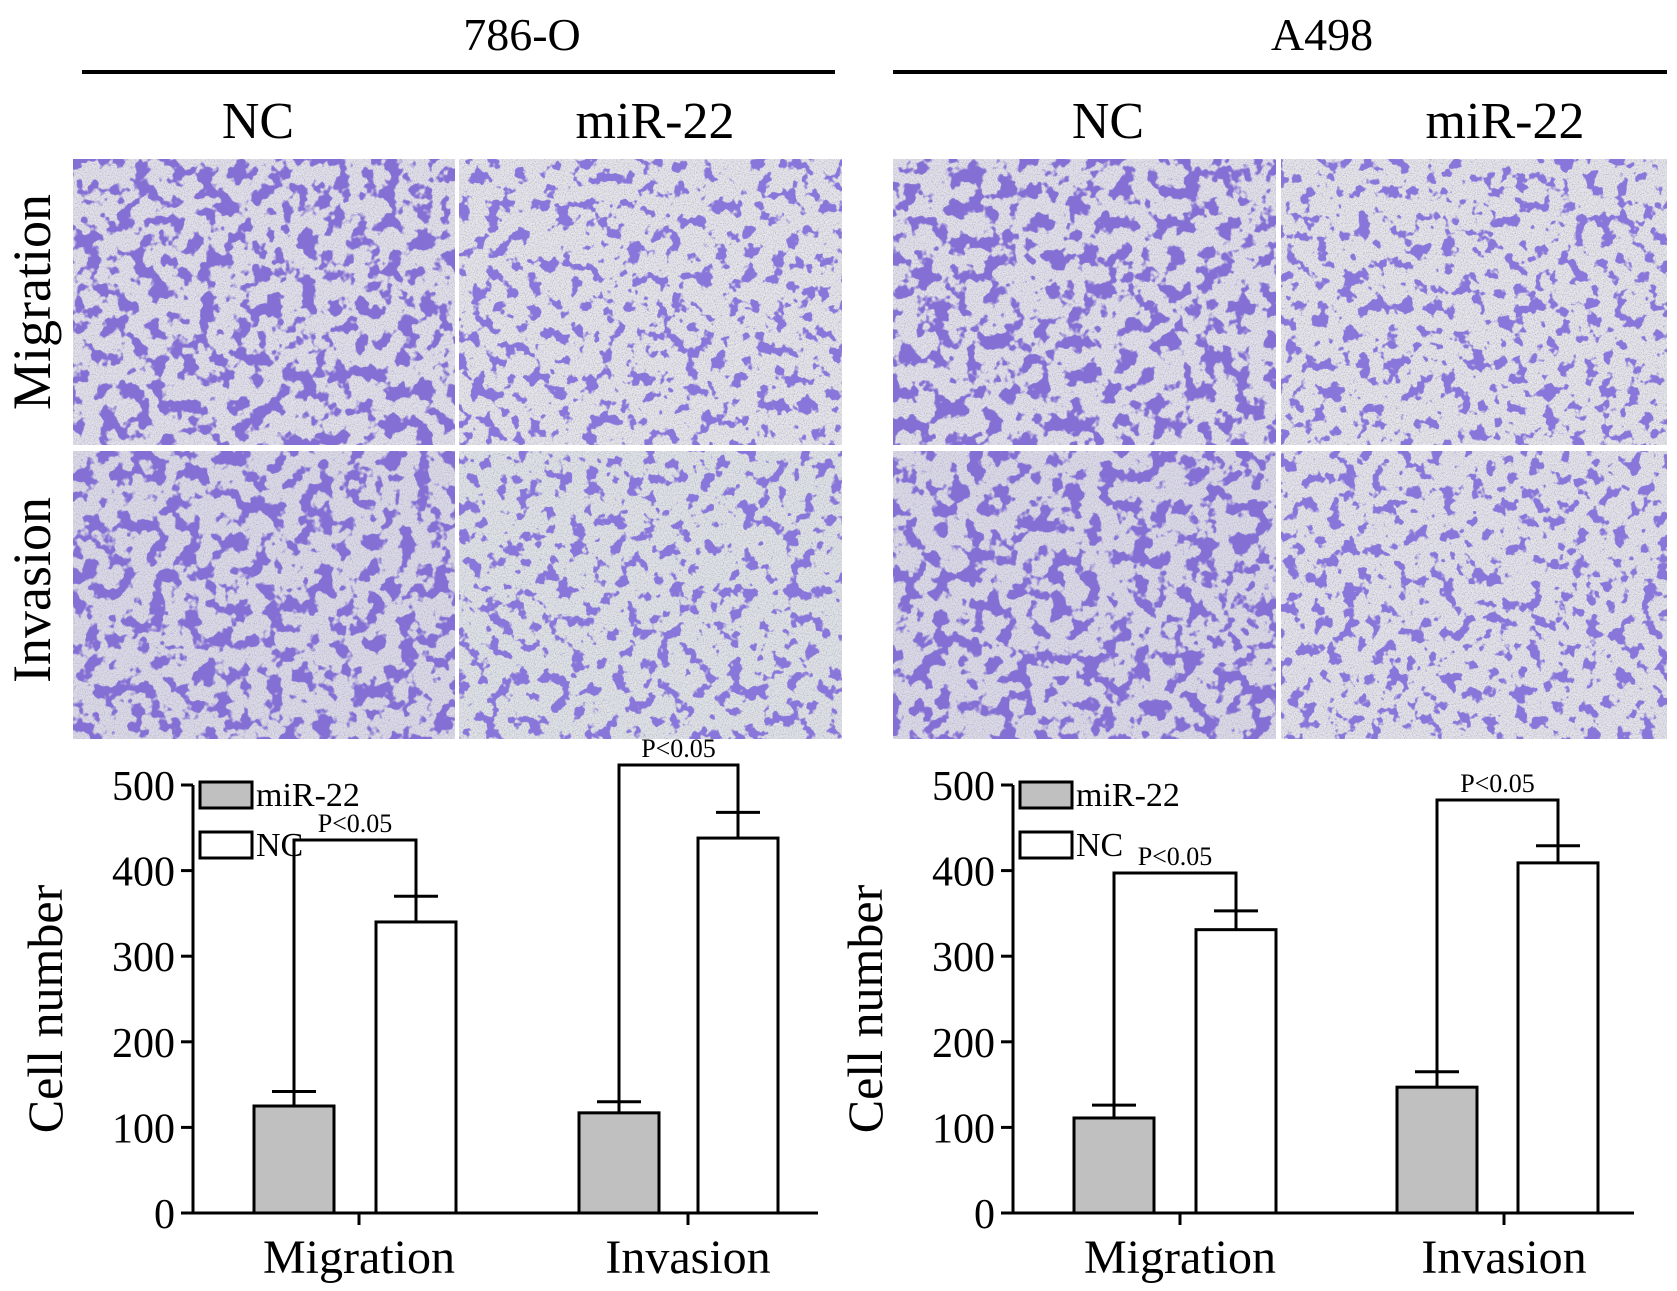 This screenshot has height=1291, width=1677. Describe the element at coordinates (1084, 302) in the screenshot. I see `micrograph-a498-nc-migration` at that location.